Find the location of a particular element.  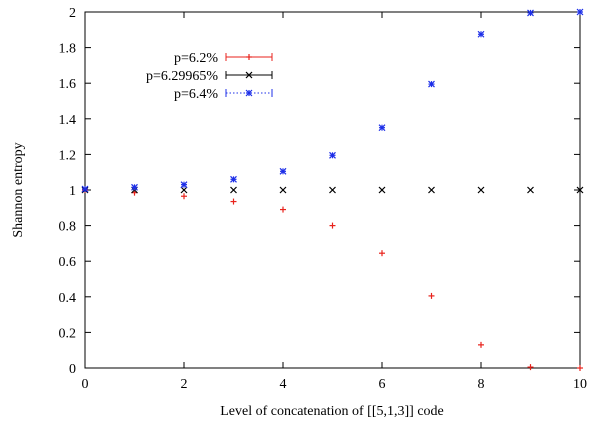

legend-entry: p=6.29965% is located at coordinates (209, 76).